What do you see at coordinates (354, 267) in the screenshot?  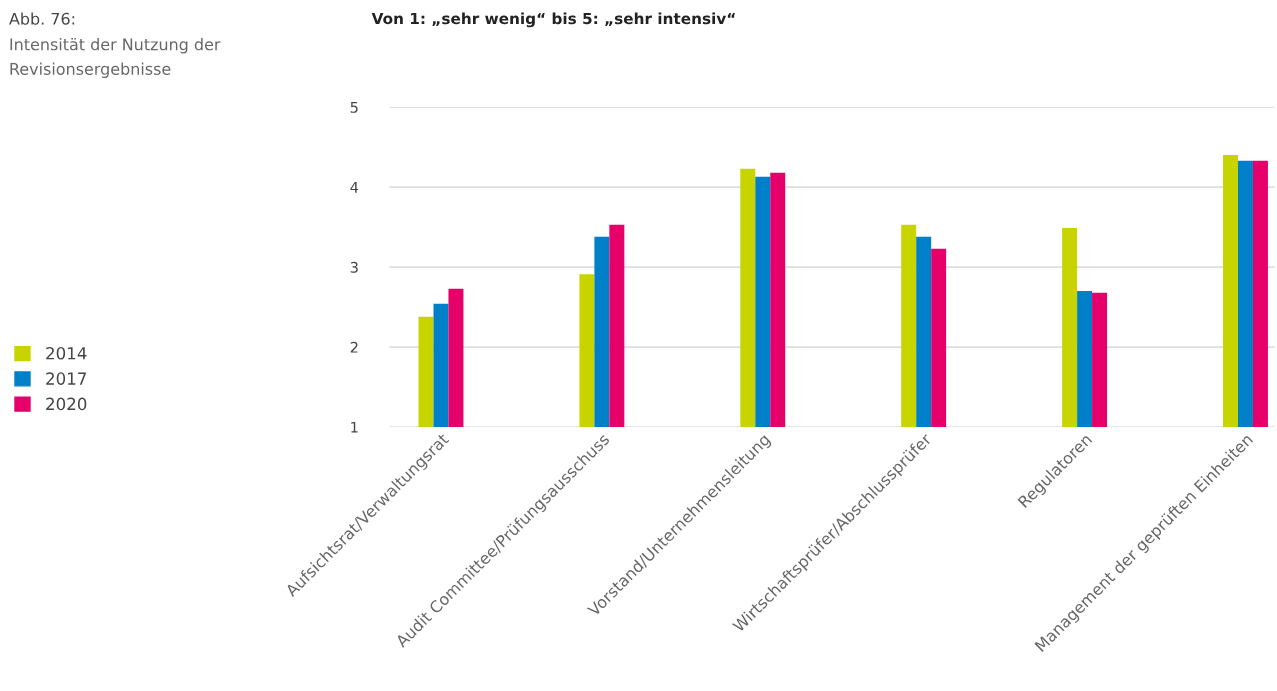 I see `y-tick-label: 3` at bounding box center [354, 267].